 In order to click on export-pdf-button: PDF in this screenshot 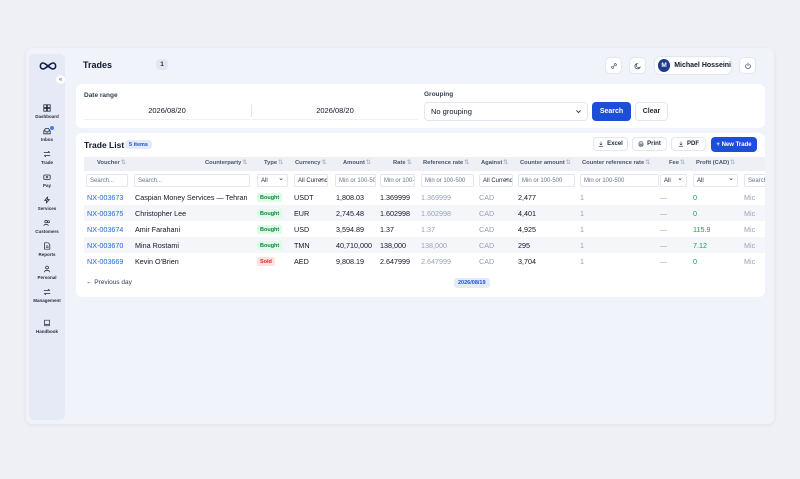, I will do `click(688, 144)`.